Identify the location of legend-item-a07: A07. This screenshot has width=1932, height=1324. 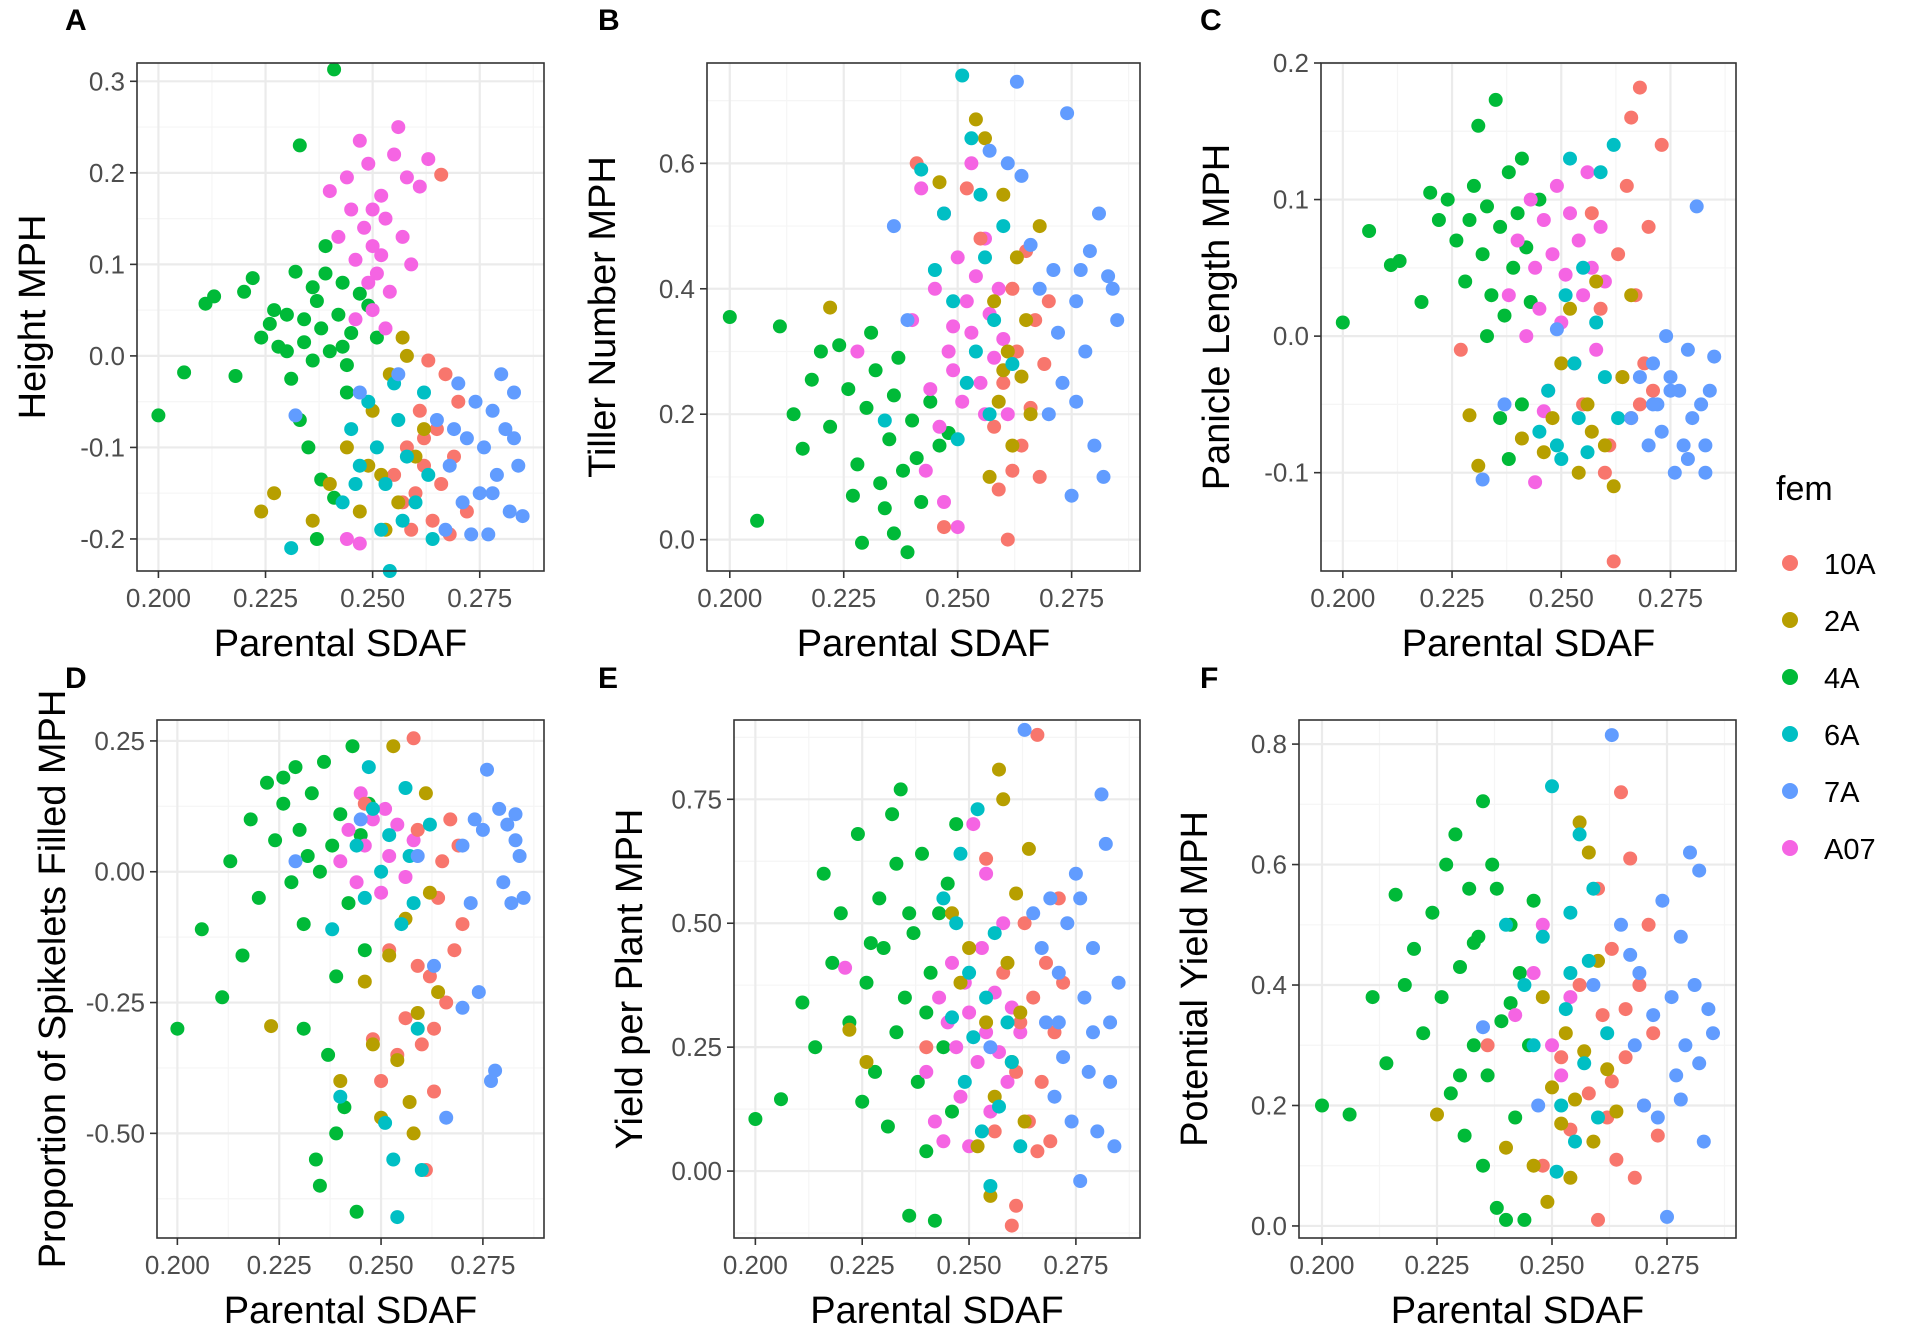
(1829, 850).